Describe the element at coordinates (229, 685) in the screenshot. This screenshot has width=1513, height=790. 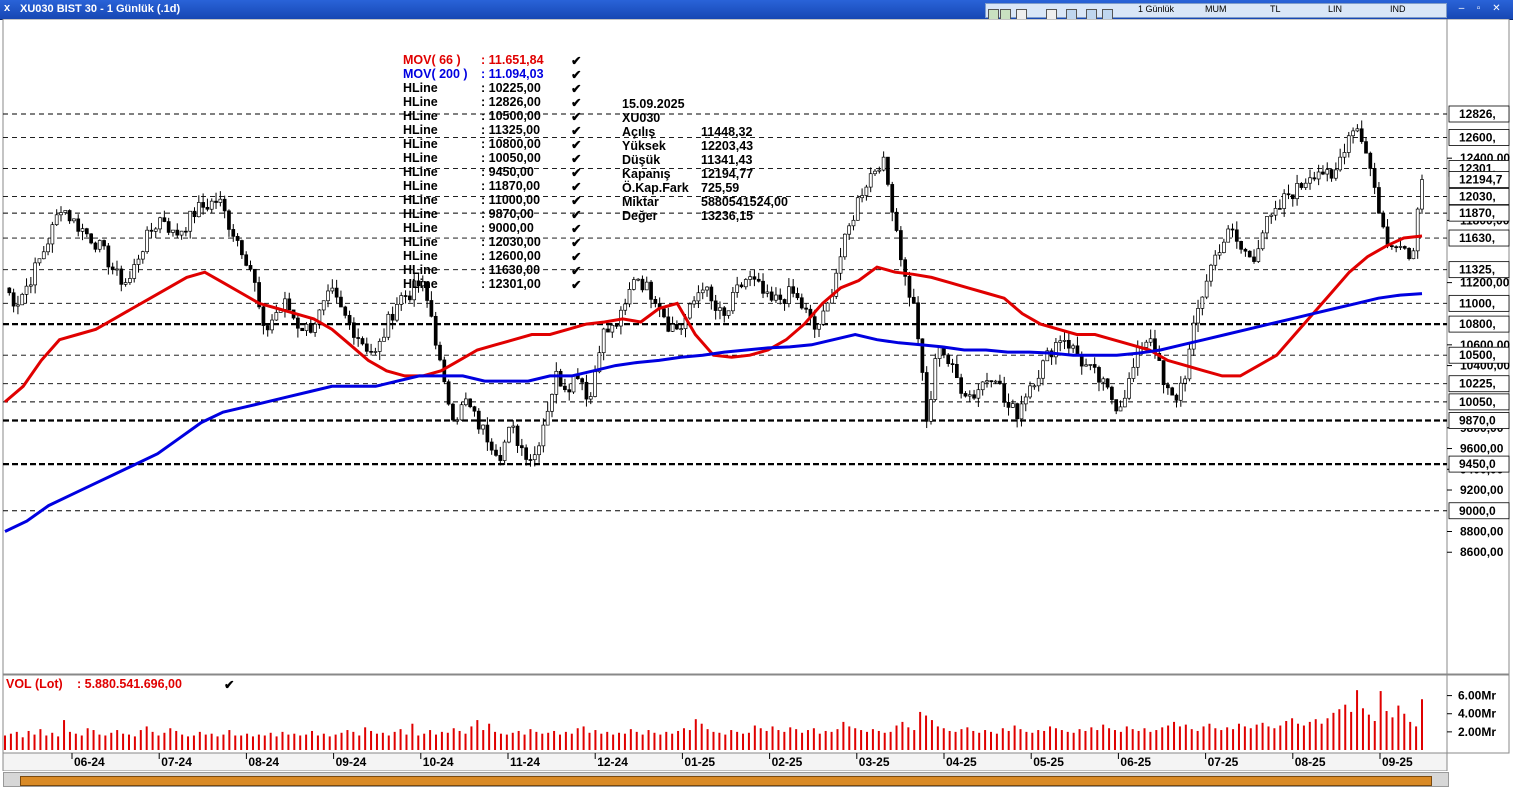
I see `volume-check-icon: ✔` at that location.